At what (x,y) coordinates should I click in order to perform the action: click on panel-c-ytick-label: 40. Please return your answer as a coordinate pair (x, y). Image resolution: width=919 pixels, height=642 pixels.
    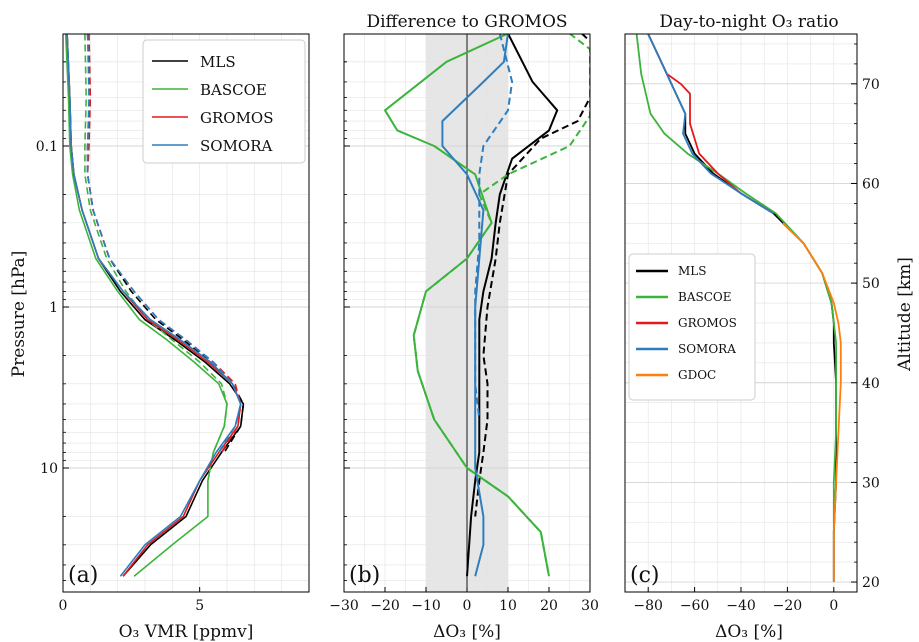
    Looking at the image, I should click on (871, 384).